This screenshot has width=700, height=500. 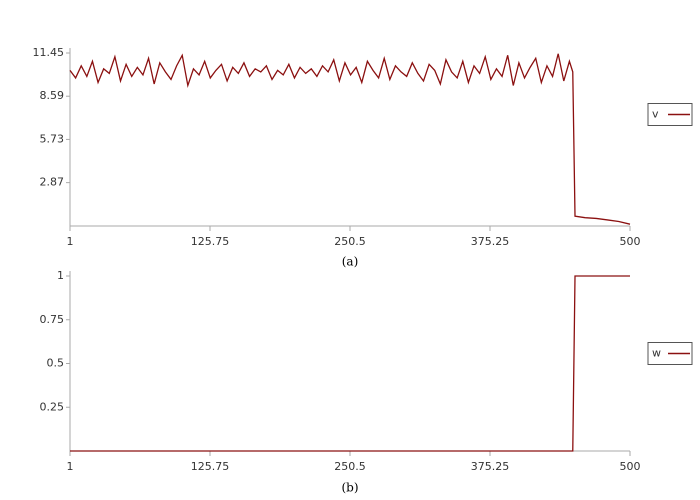 I want to click on legend-label: w, so click(x=656, y=353).